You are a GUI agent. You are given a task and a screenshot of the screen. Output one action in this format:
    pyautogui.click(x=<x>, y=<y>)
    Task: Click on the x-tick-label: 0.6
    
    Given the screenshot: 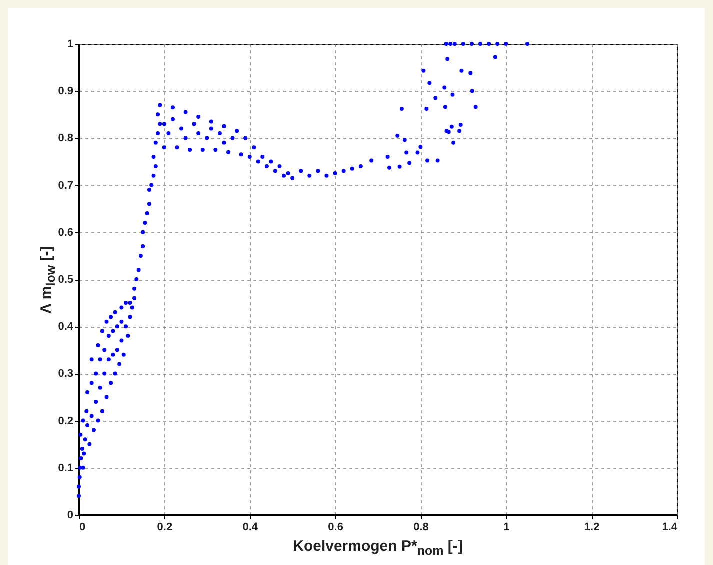 What is the action you would take?
    pyautogui.click(x=336, y=528)
    